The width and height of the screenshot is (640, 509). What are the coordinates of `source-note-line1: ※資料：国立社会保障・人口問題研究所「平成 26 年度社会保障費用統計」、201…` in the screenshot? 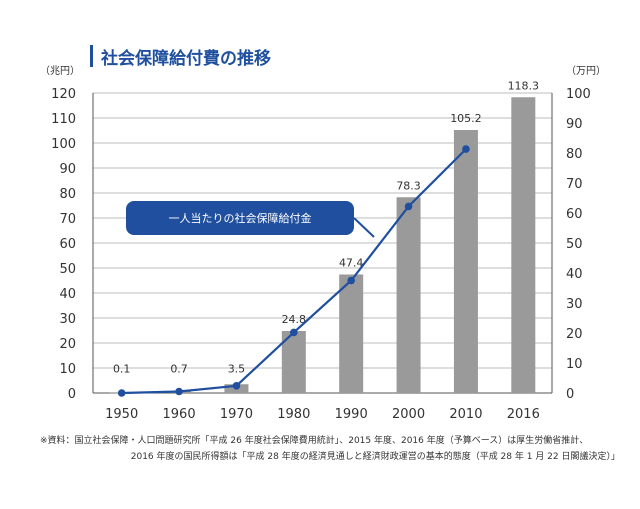 It's located at (314, 441).